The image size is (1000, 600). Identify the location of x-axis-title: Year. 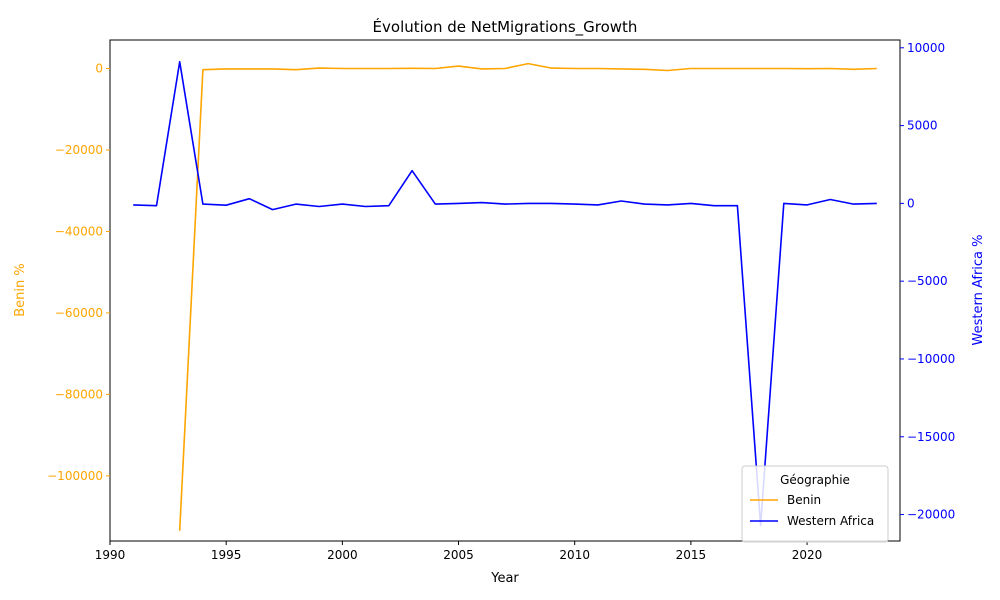
(504, 578).